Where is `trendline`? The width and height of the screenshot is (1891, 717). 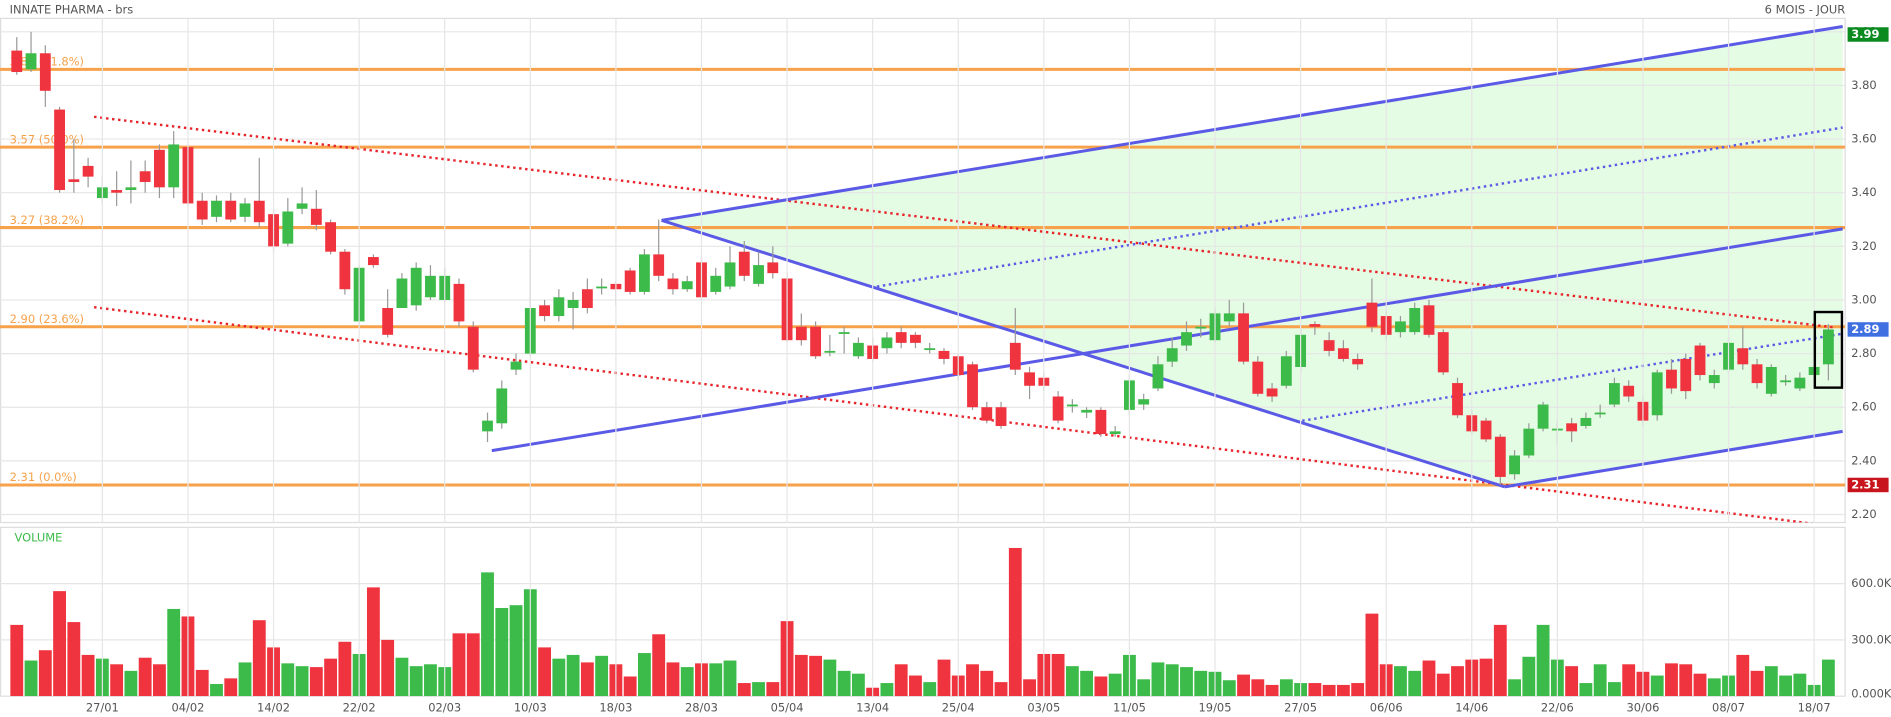
trendline is located at coordinates (1569, 377).